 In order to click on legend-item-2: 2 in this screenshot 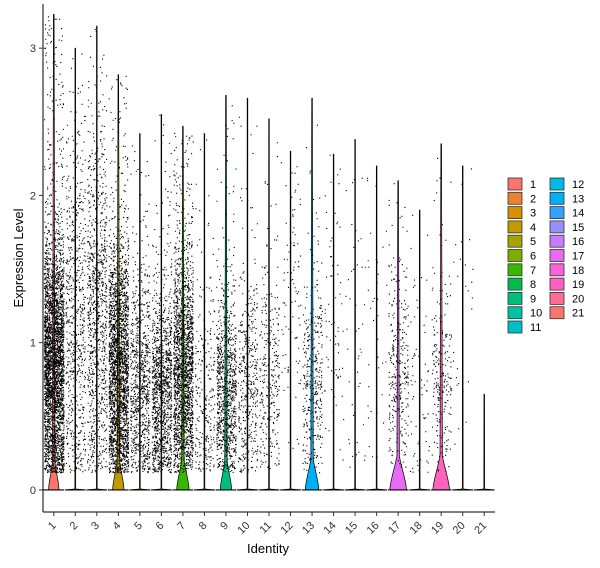, I will do `click(521, 198)`.